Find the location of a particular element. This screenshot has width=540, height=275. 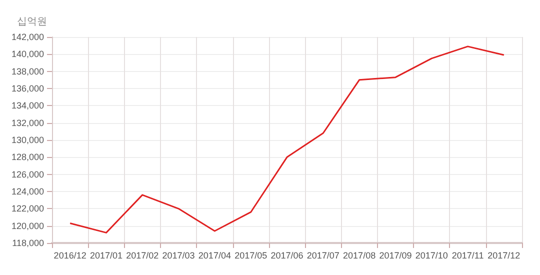

x-tick-label: 2016/12 is located at coordinates (70, 255).